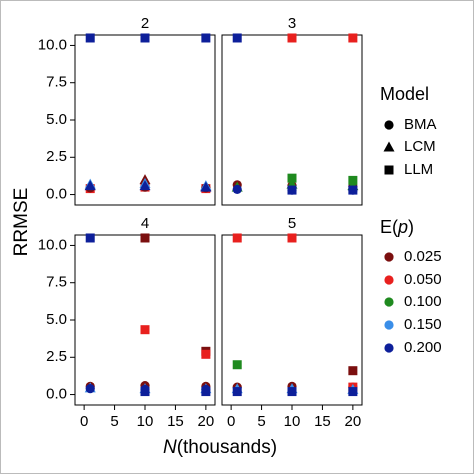 This screenshot has width=474, height=474. What do you see at coordinates (170, 447) in the screenshot?
I see `x-axis-symbol: N` at bounding box center [170, 447].